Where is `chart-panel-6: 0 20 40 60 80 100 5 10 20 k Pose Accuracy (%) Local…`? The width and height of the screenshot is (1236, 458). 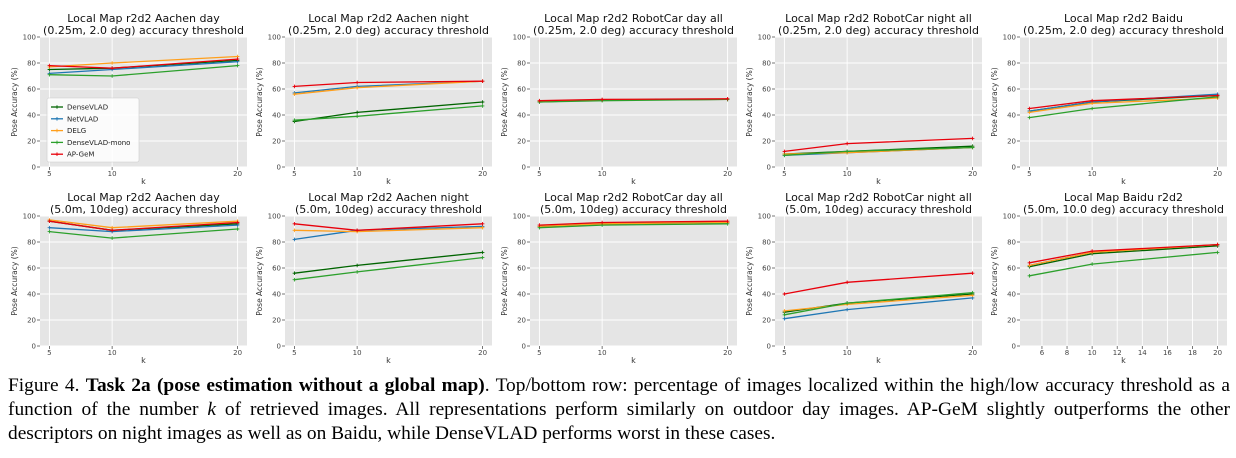 chart-panel-6: 0 20 40 60 80 100 5 10 20 k Pose Accuracy (%) Local… is located at coordinates (128, 278).